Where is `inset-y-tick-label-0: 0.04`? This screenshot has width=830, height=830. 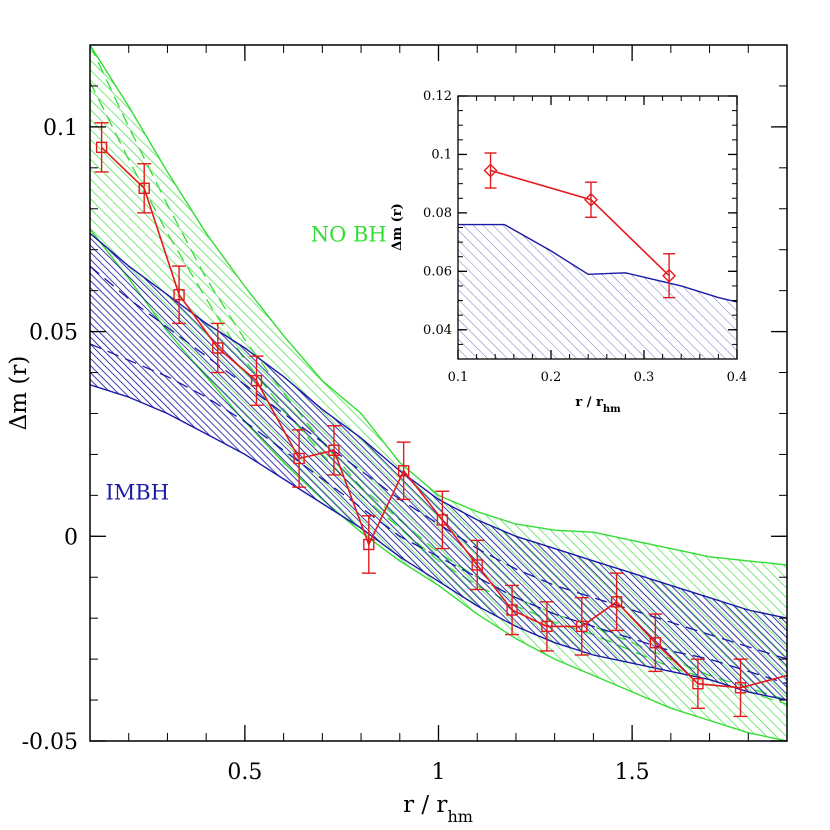 inset-y-tick-label-0: 0.04 is located at coordinates (437, 330).